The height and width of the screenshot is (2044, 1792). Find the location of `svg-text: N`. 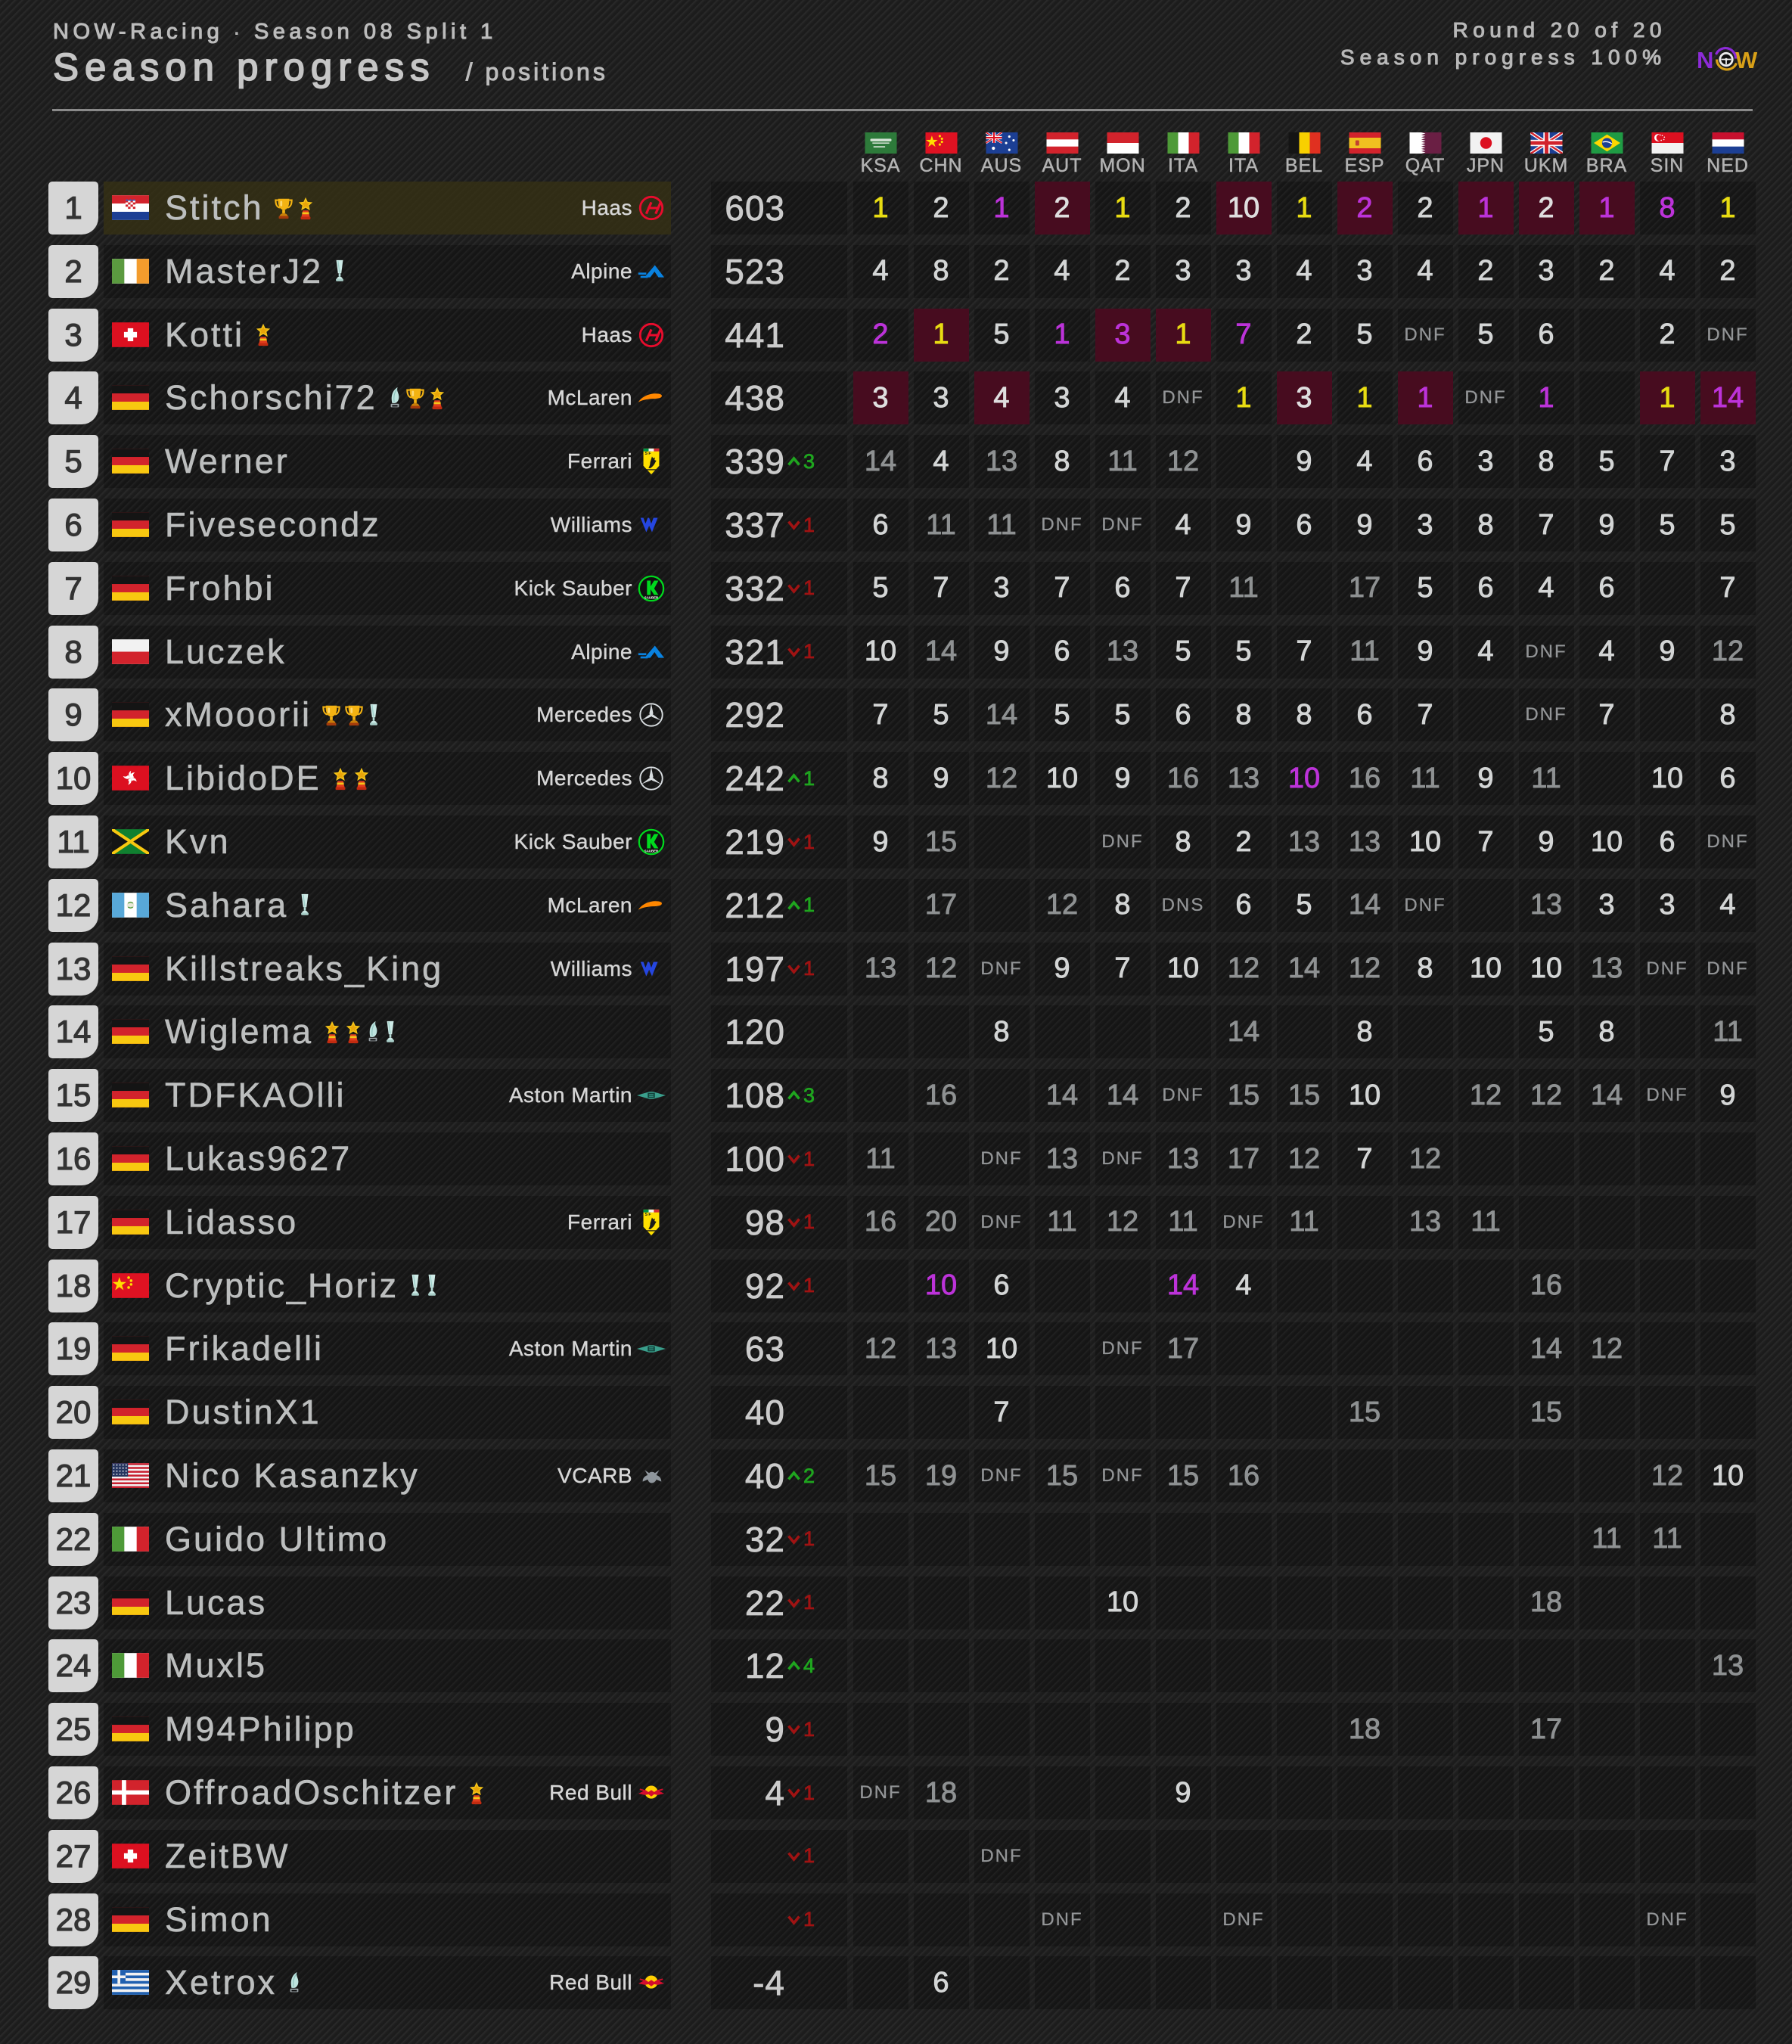

svg-text: N is located at coordinates (1705, 60).